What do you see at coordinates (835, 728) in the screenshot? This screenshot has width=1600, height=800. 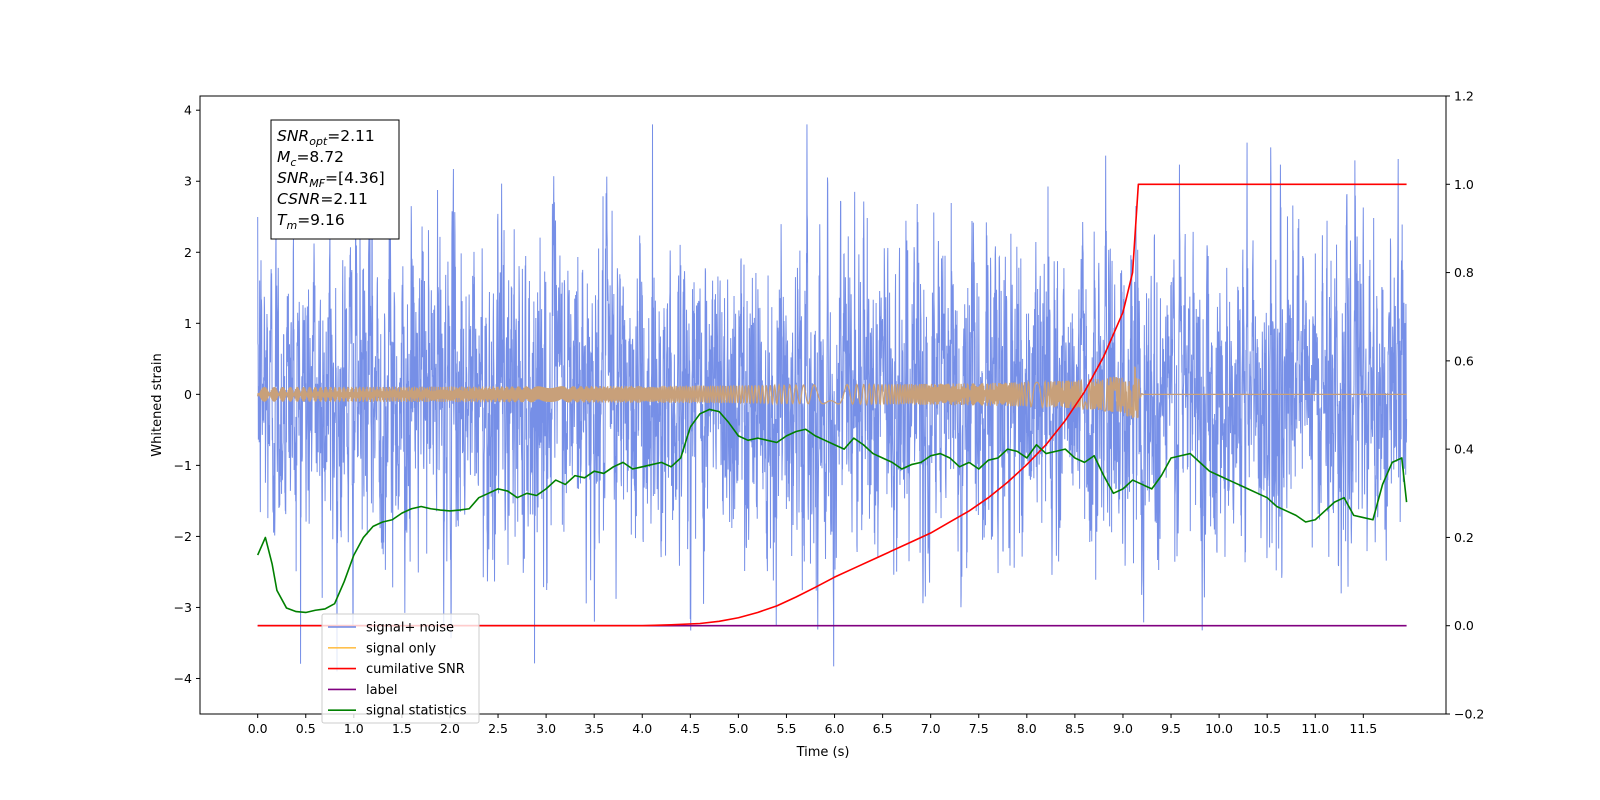 I see `x-tick-label: 6.0` at bounding box center [835, 728].